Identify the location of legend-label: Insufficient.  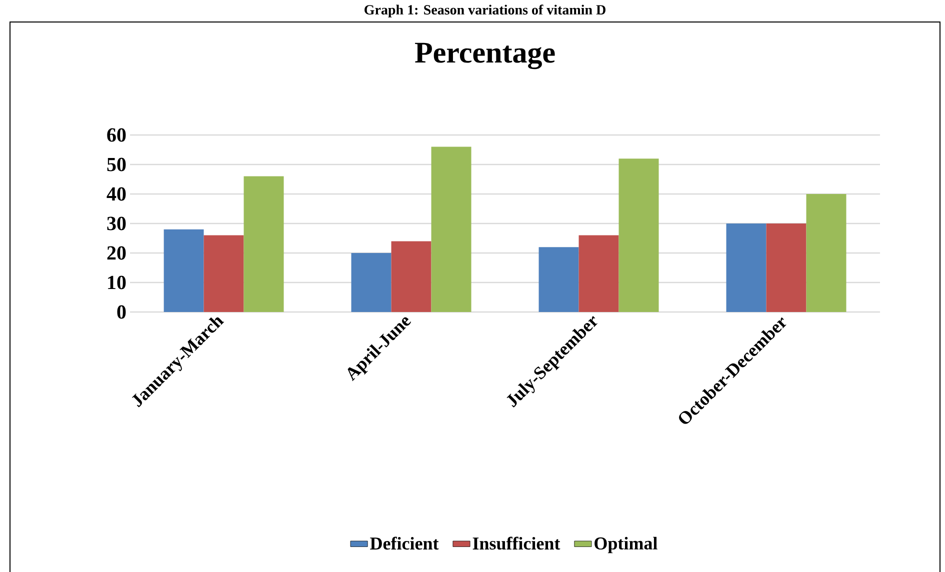
(516, 543).